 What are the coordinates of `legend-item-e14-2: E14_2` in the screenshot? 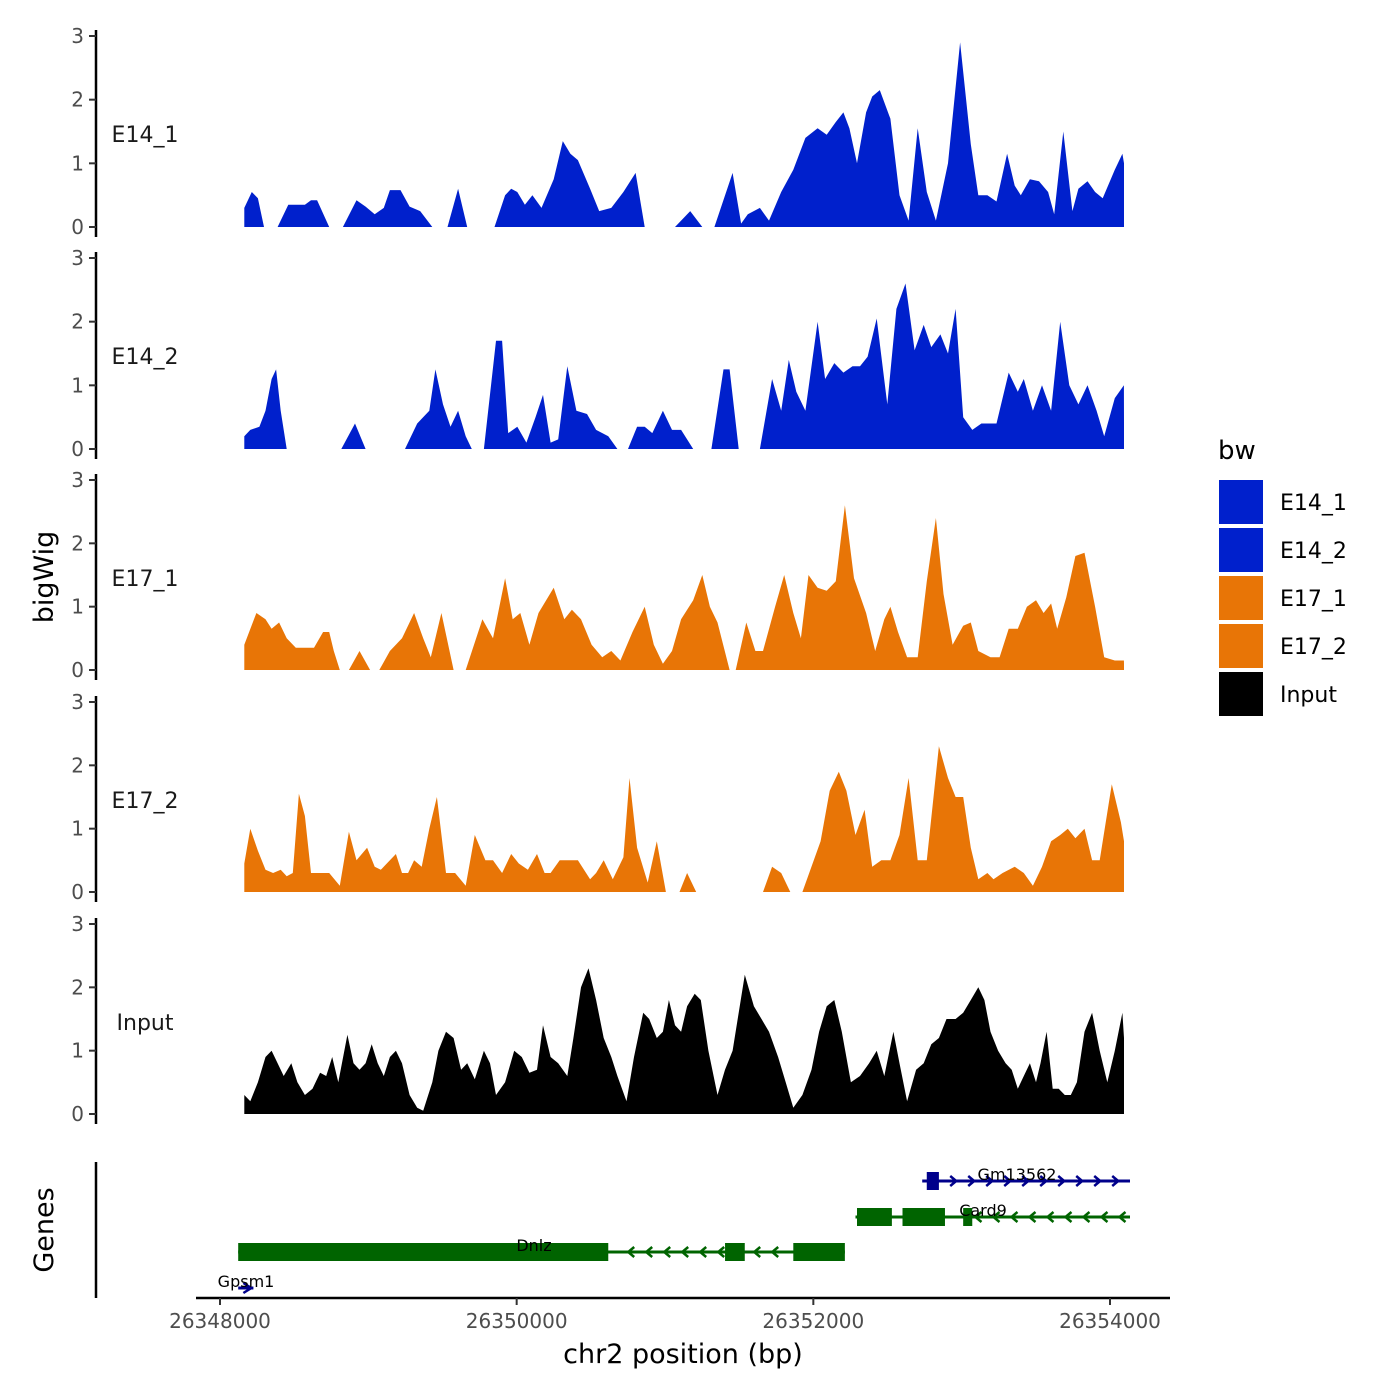 It's located at (1283, 550).